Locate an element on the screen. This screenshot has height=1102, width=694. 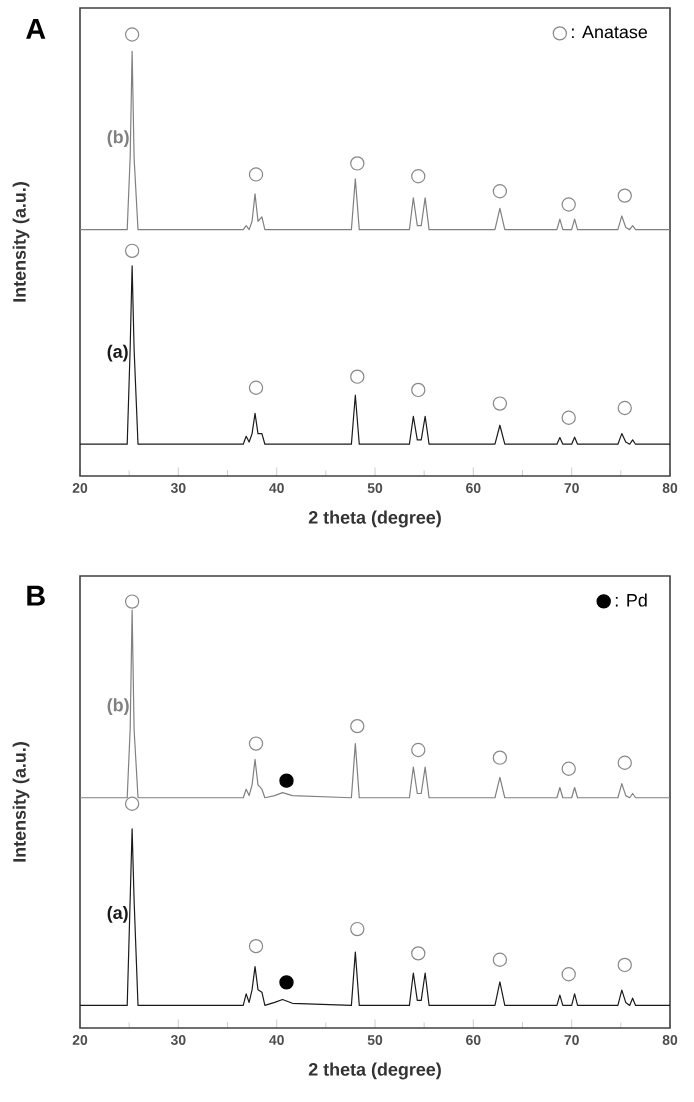
chart-title: B is located at coordinates (36, 595).